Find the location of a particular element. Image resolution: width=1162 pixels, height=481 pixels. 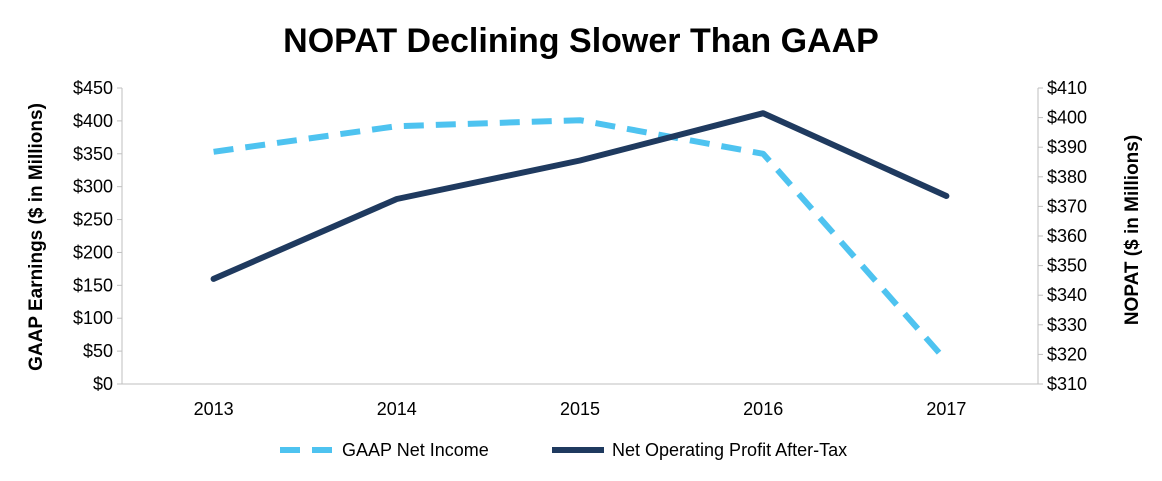

right-y-tick-label: $350 is located at coordinates (1067, 266).